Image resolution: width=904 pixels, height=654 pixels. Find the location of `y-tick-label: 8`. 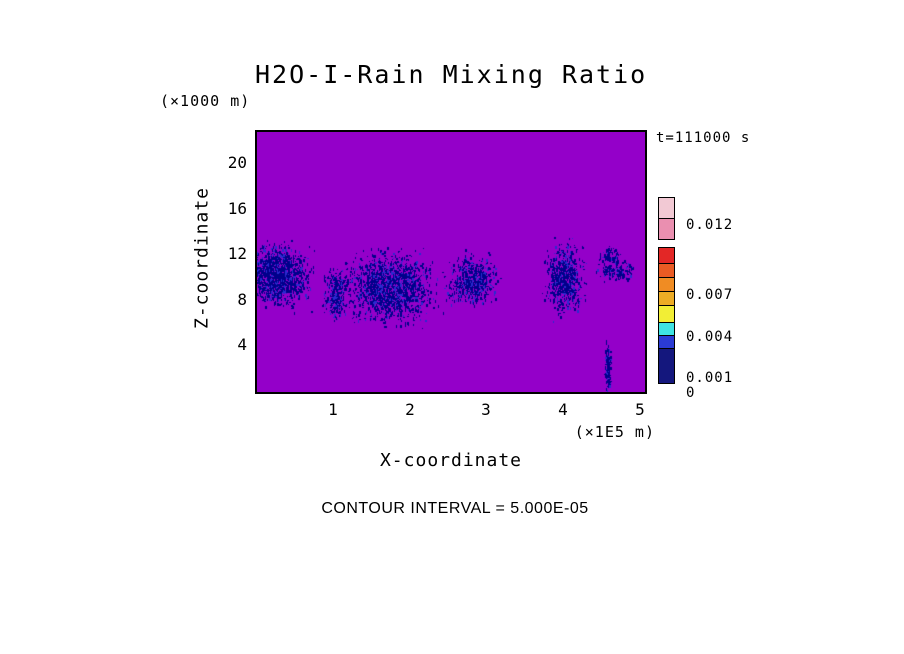

y-tick-label: 8 is located at coordinates (242, 299).